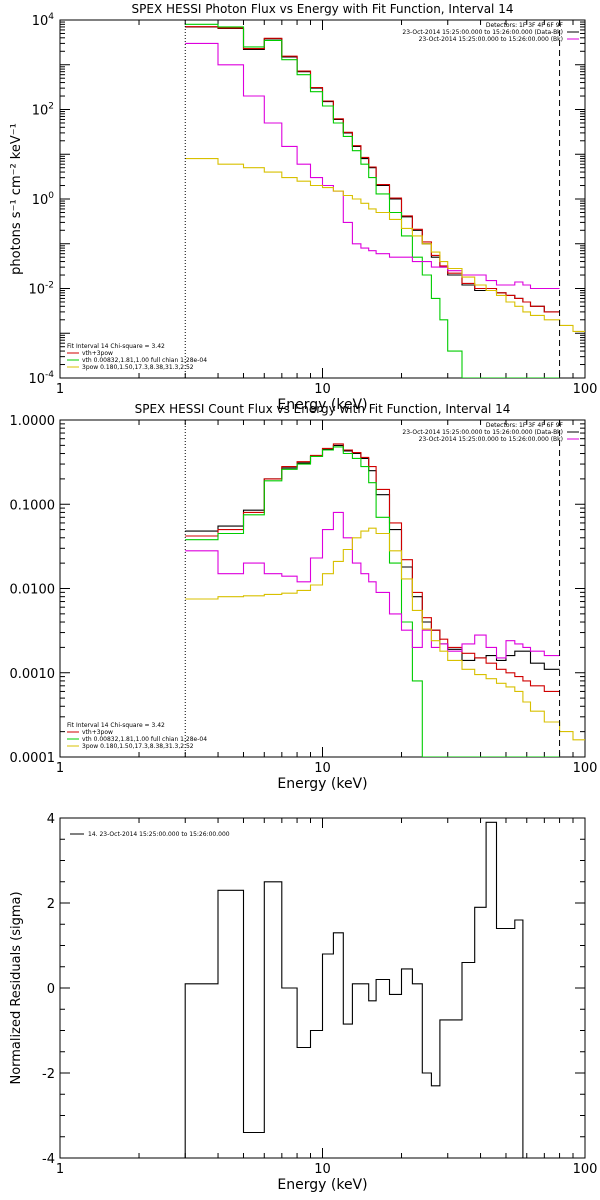 Image resolution: width=600 pixels, height=1200 pixels. I want to click on y-tick-label: 10², so click(43, 110).